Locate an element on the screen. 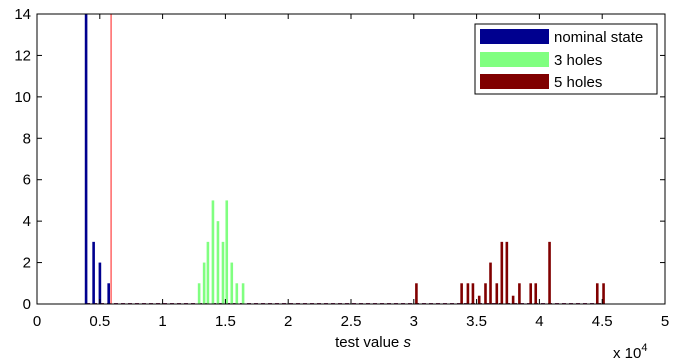 The height and width of the screenshot is (363, 686). x-axis-title: test value s is located at coordinates (373, 342).